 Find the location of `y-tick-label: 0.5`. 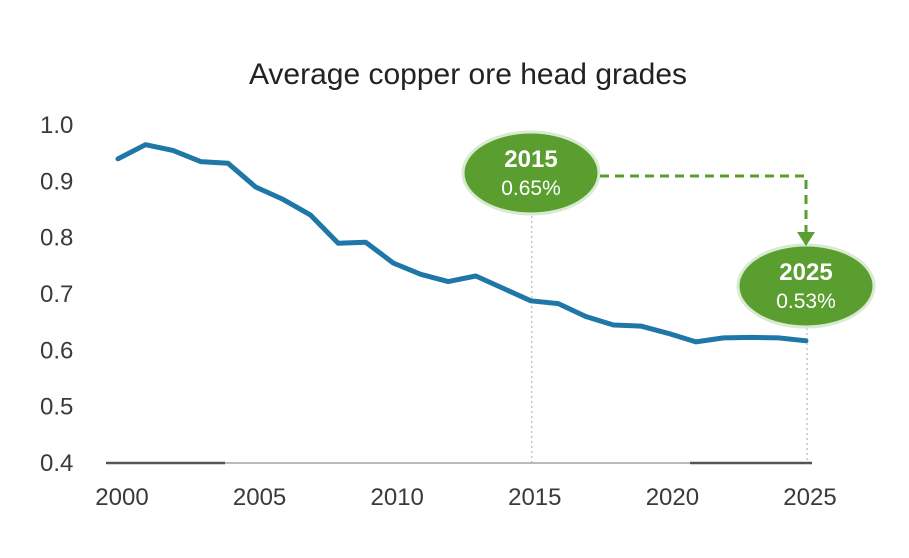

y-tick-label: 0.5 is located at coordinates (56, 407).